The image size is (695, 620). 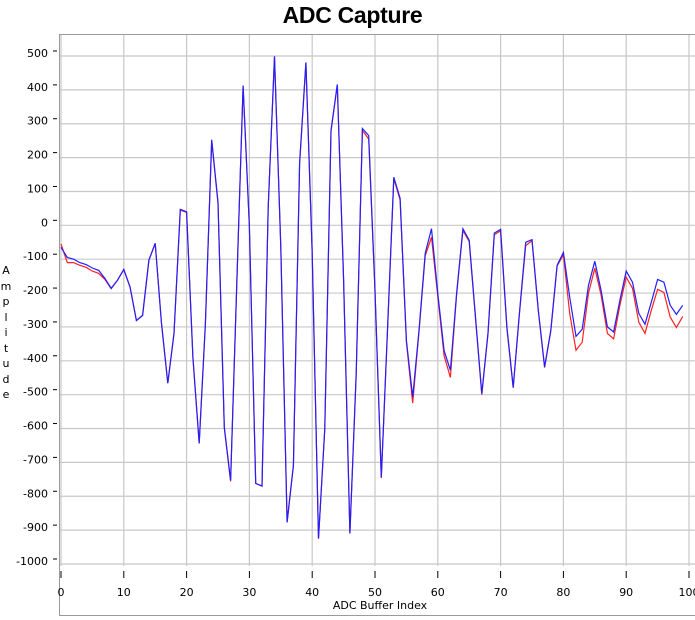 What do you see at coordinates (37, 53) in the screenshot?
I see `y-tick-label: 500` at bounding box center [37, 53].